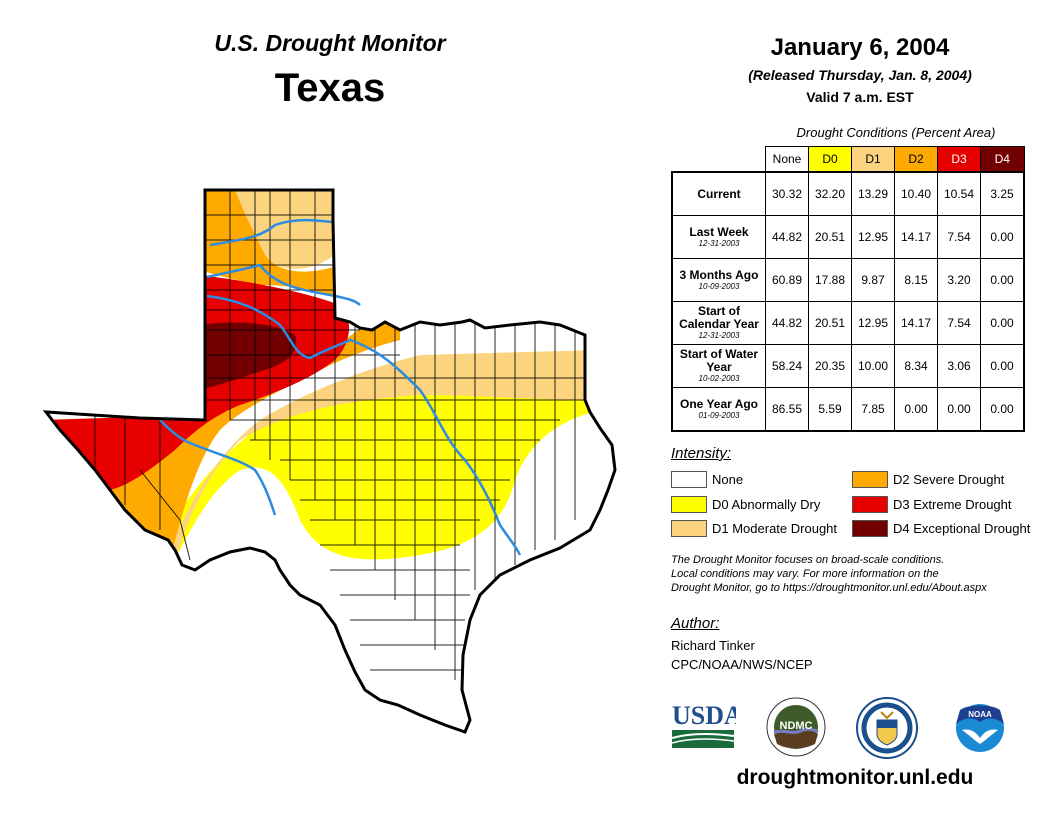 The height and width of the screenshot is (816, 1056). What do you see at coordinates (830, 193) in the screenshot?
I see `table-cell-d0: 32.20` at bounding box center [830, 193].